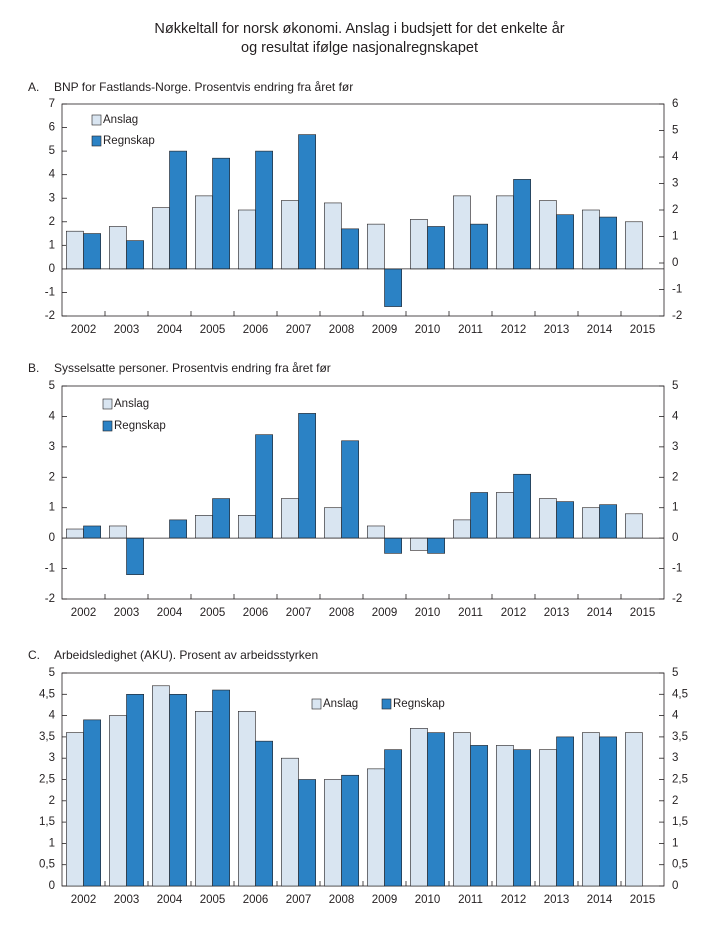 The height and width of the screenshot is (932, 719). I want to click on panel-c-left-tick-label: 3, so click(52, 758).